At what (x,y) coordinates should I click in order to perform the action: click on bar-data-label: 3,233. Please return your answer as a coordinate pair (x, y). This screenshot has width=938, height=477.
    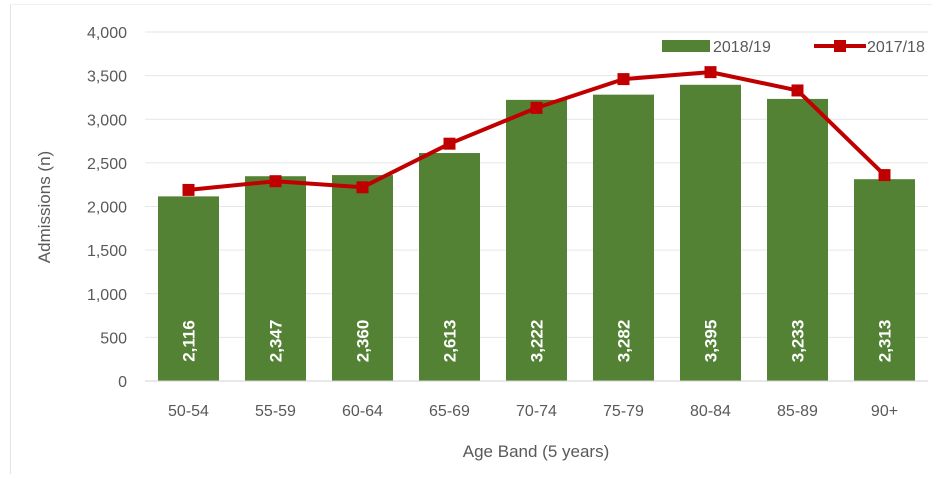
    Looking at the image, I should click on (798, 341).